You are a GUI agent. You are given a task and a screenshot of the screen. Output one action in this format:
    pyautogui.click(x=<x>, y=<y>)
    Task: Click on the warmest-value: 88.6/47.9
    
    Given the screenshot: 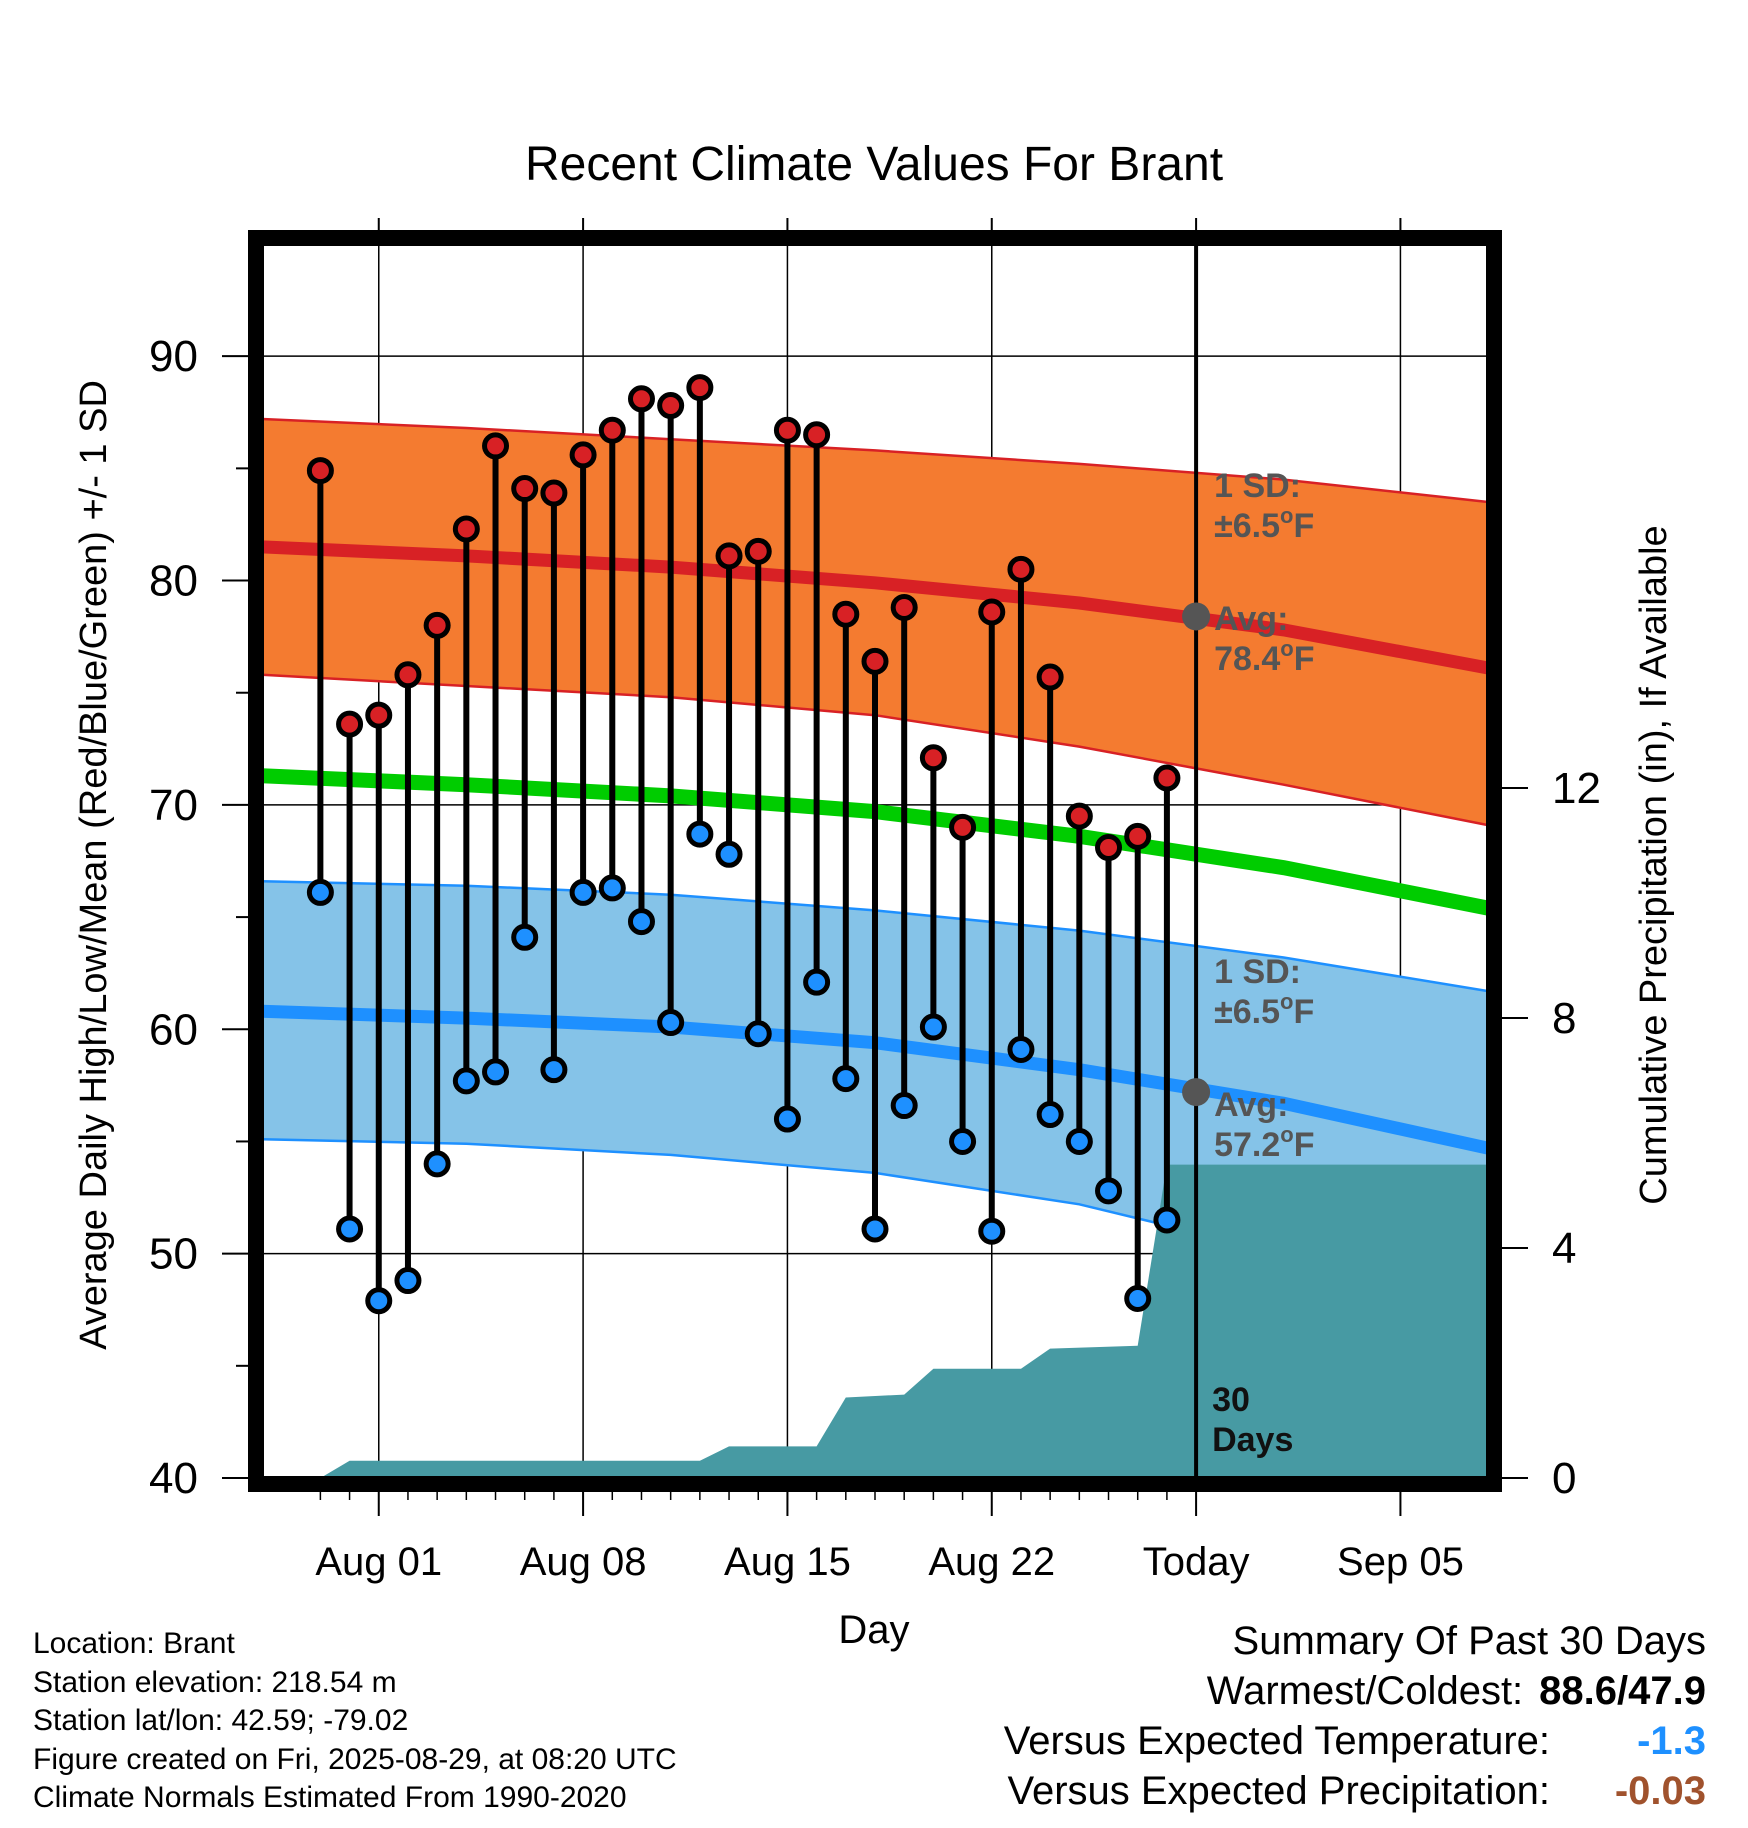 What is the action you would take?
    pyautogui.click(x=1622, y=1691)
    